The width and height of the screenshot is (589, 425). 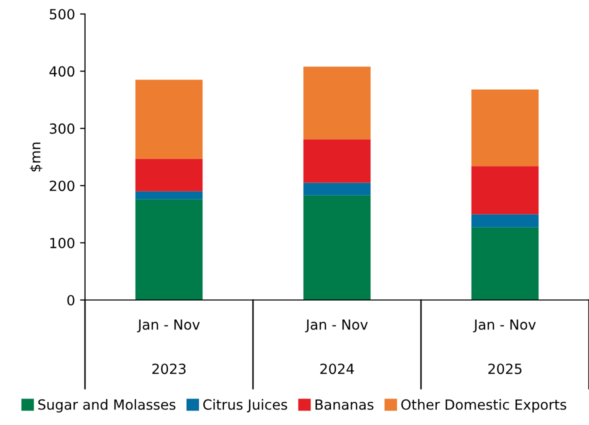 What do you see at coordinates (61, 71) in the screenshot?
I see `y-tick-label: 400` at bounding box center [61, 71].